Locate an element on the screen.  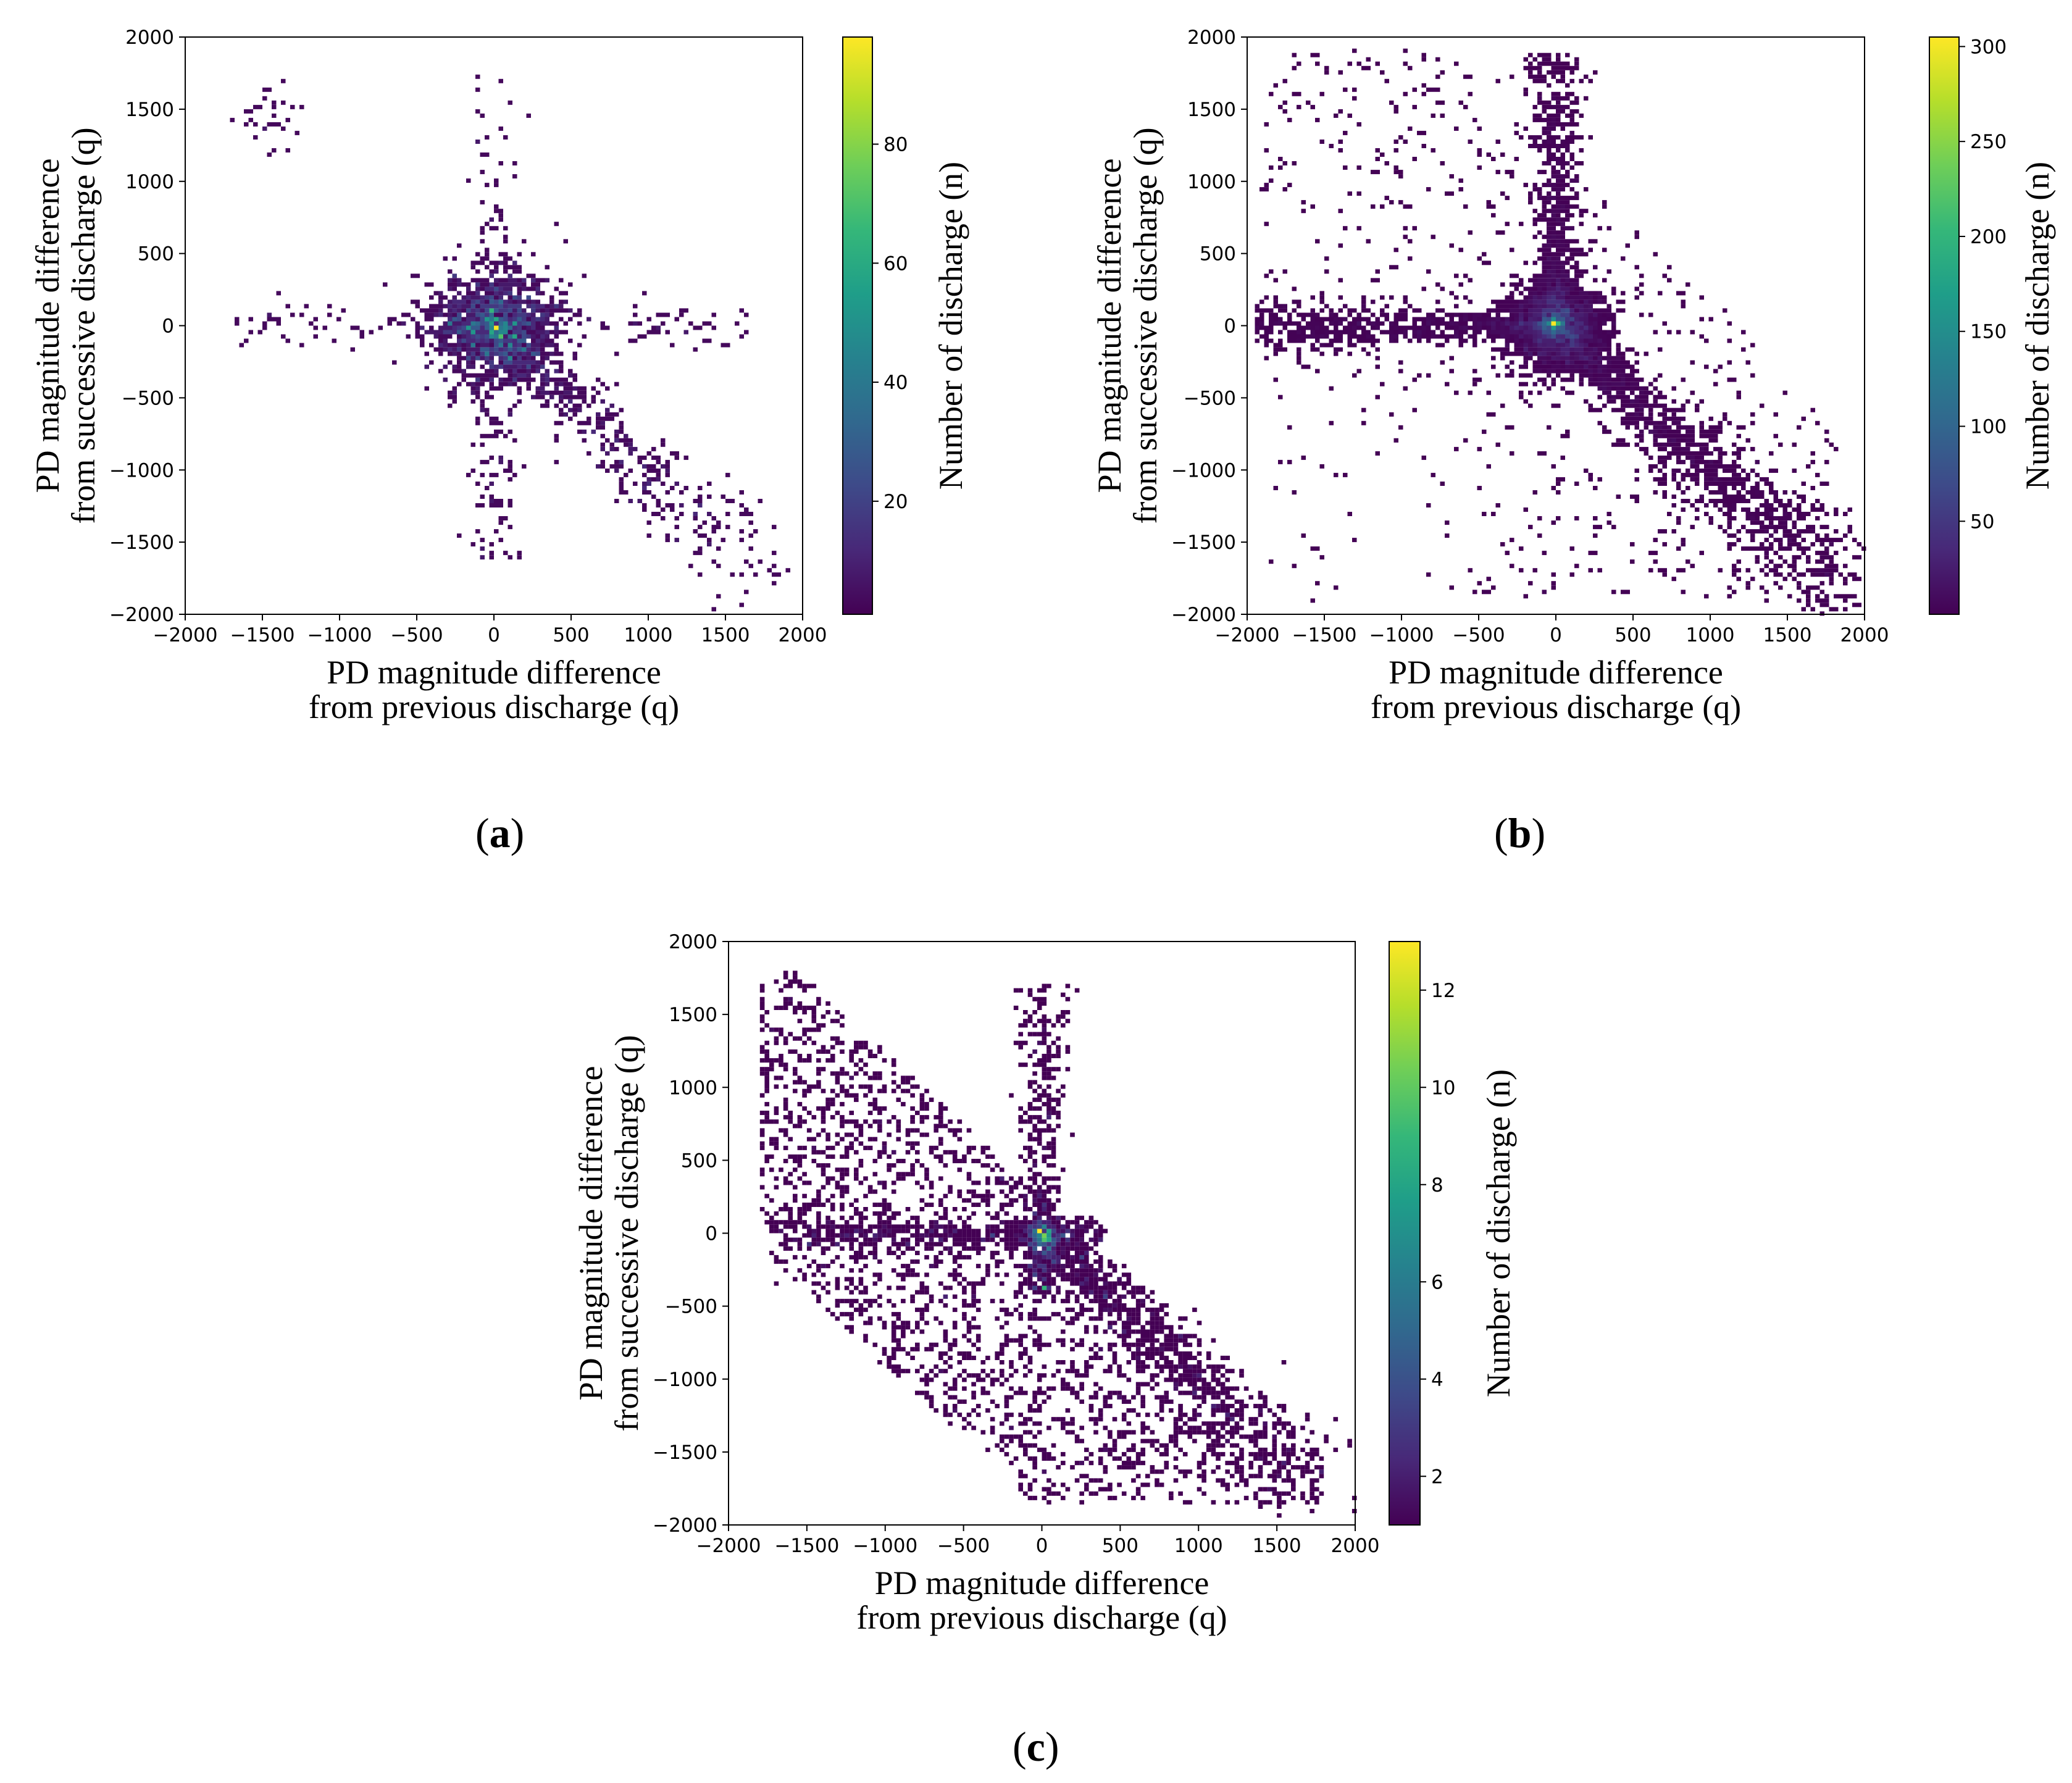
x-tick-label: 1500 is located at coordinates (725, 635).